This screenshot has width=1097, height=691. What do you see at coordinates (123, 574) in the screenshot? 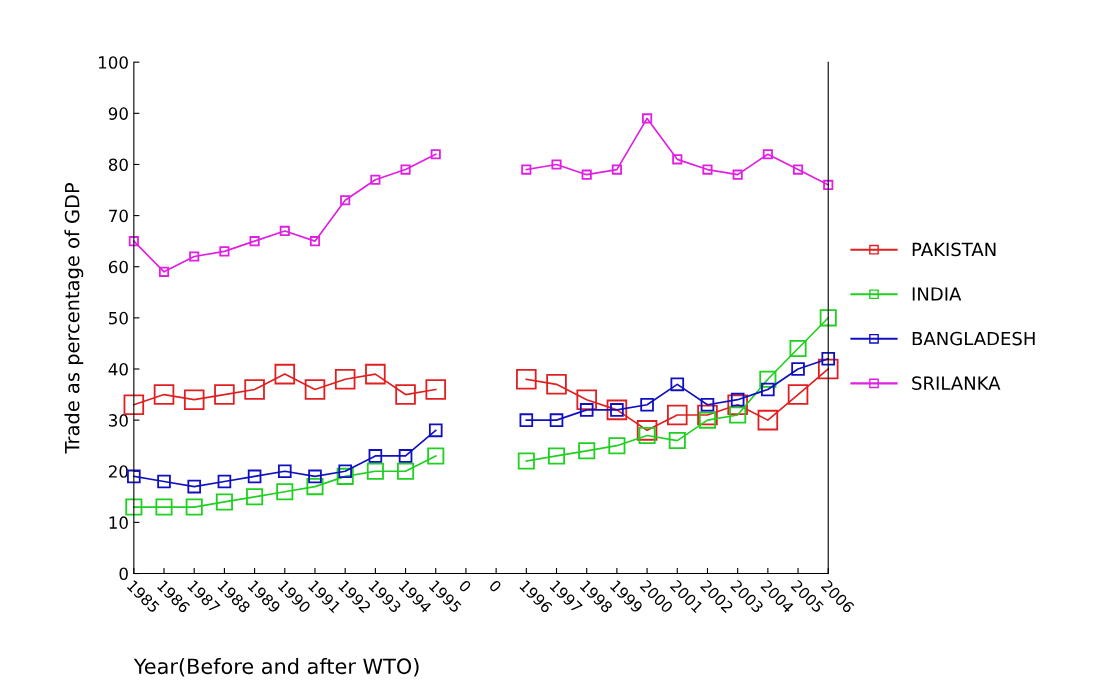
I see `y-tick-label: 0` at bounding box center [123, 574].